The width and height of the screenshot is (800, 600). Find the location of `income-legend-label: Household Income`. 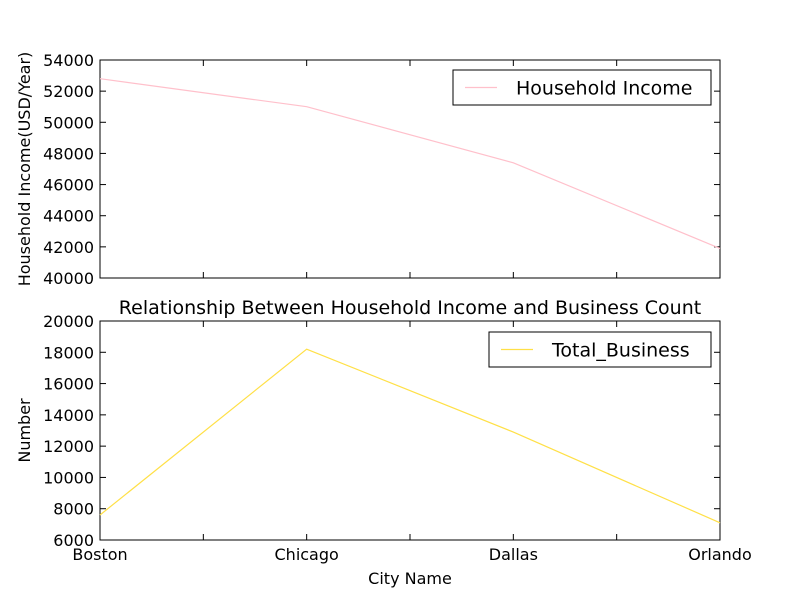

income-legend-label: Household Income is located at coordinates (604, 89).